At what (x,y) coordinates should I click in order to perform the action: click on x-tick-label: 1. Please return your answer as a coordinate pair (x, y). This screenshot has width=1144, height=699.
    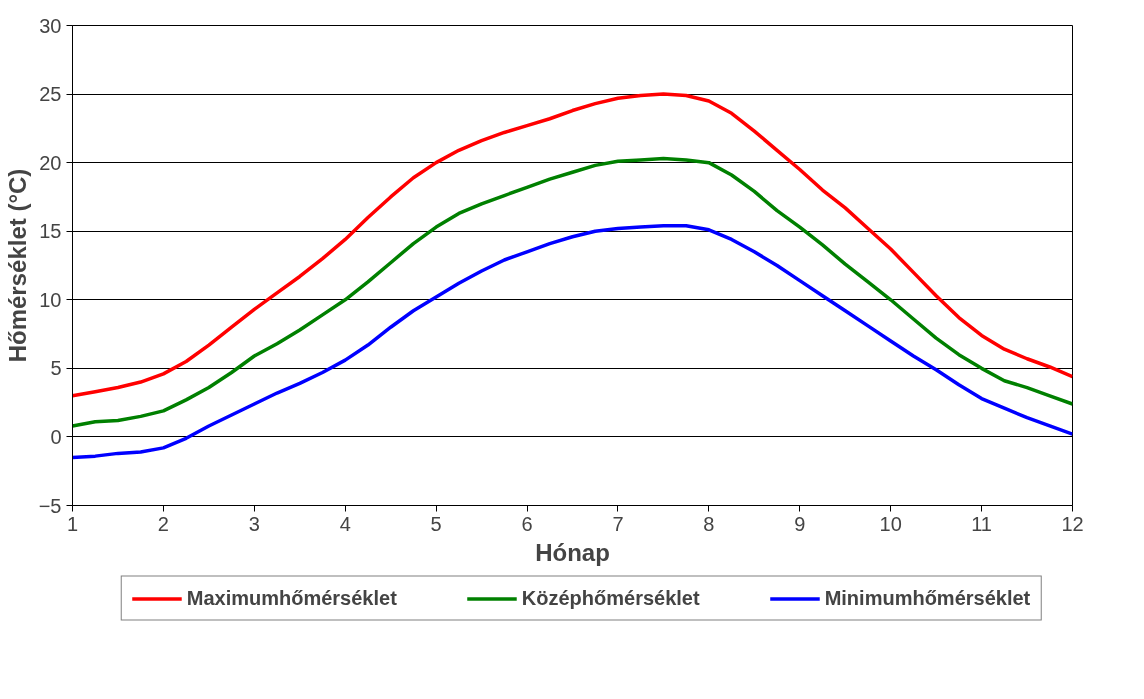
    Looking at the image, I should click on (72, 523).